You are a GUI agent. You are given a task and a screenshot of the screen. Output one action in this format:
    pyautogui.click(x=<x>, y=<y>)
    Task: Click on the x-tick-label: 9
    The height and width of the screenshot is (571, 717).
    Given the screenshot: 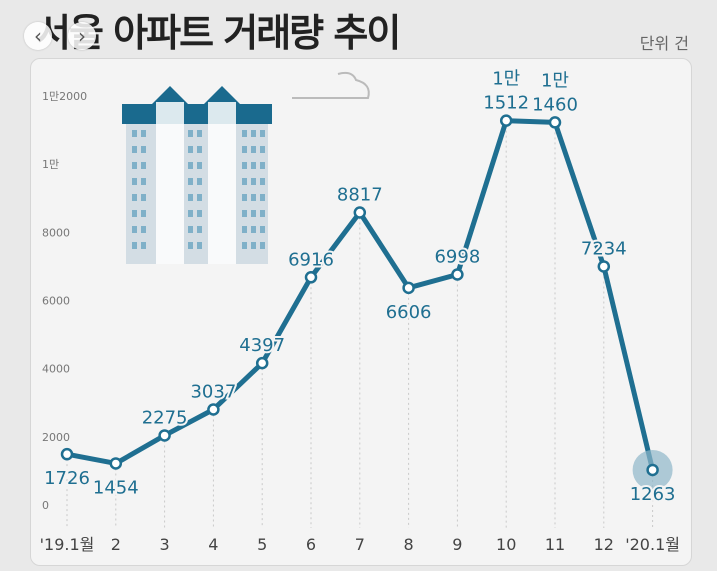 What is the action you would take?
    pyautogui.click(x=457, y=544)
    